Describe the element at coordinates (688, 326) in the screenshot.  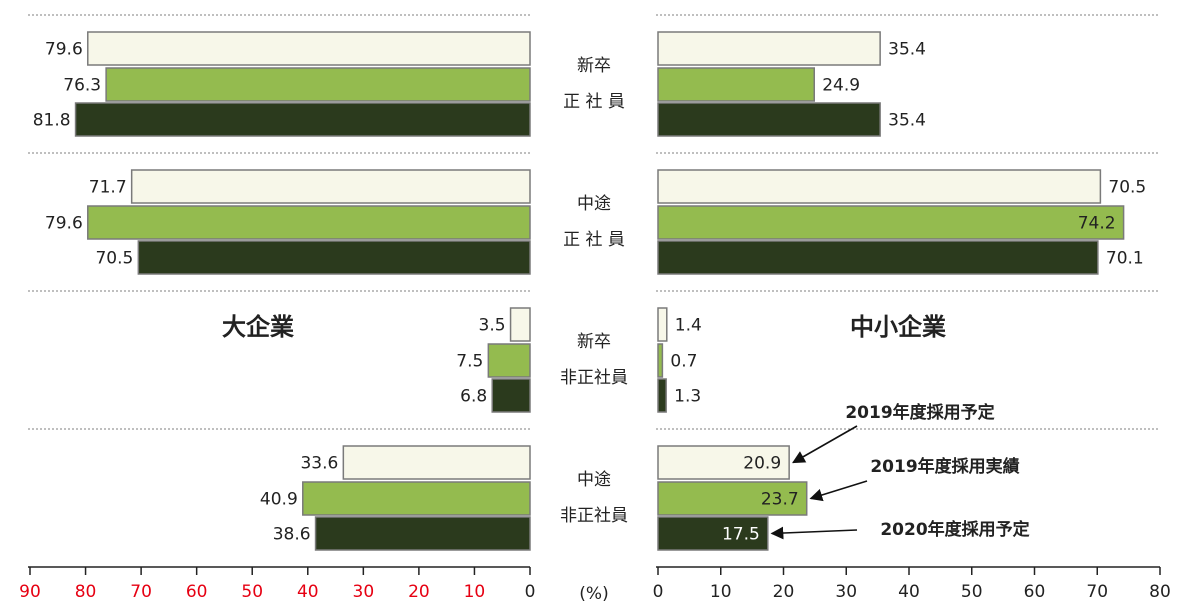
I see `value-label: 1.4` at that location.